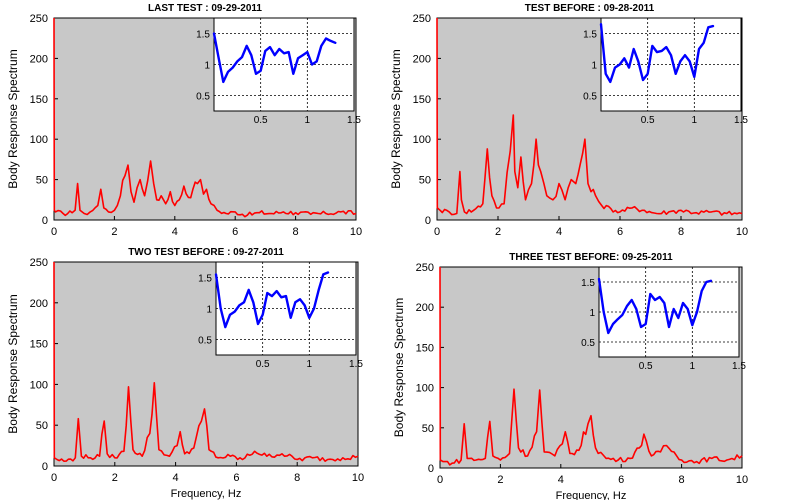 The height and width of the screenshot is (500, 792). What do you see at coordinates (206, 252) in the screenshot?
I see `chart-title: TWO TEST BEFORE : 09-27-2011` at bounding box center [206, 252].